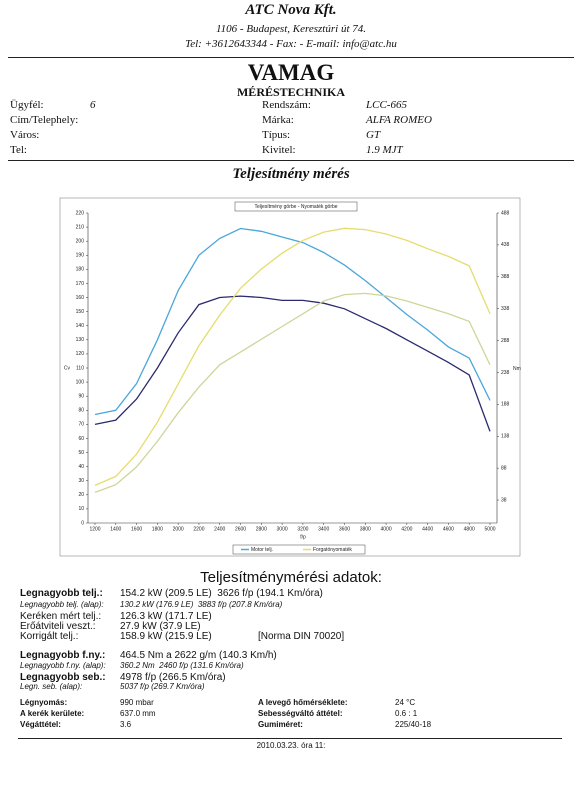 Image resolution: width=582 pixels, height=800 pixels. I want to click on y2-tick-label: 38, so click(504, 500).